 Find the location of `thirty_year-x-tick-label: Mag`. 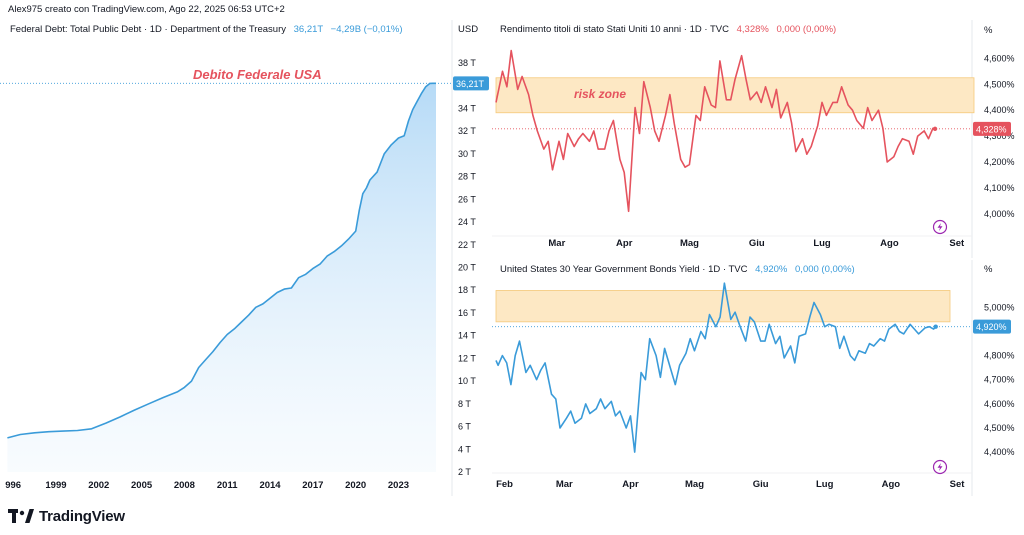

thirty_year-x-tick-label: Mag is located at coordinates (694, 484).